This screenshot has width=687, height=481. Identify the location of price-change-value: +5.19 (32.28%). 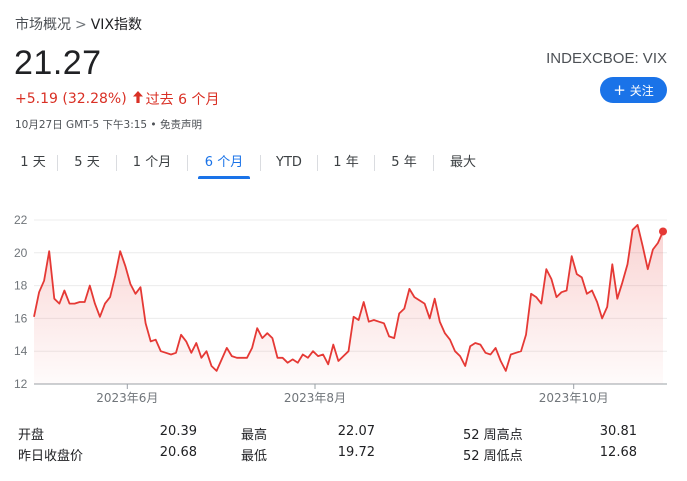
(71, 99).